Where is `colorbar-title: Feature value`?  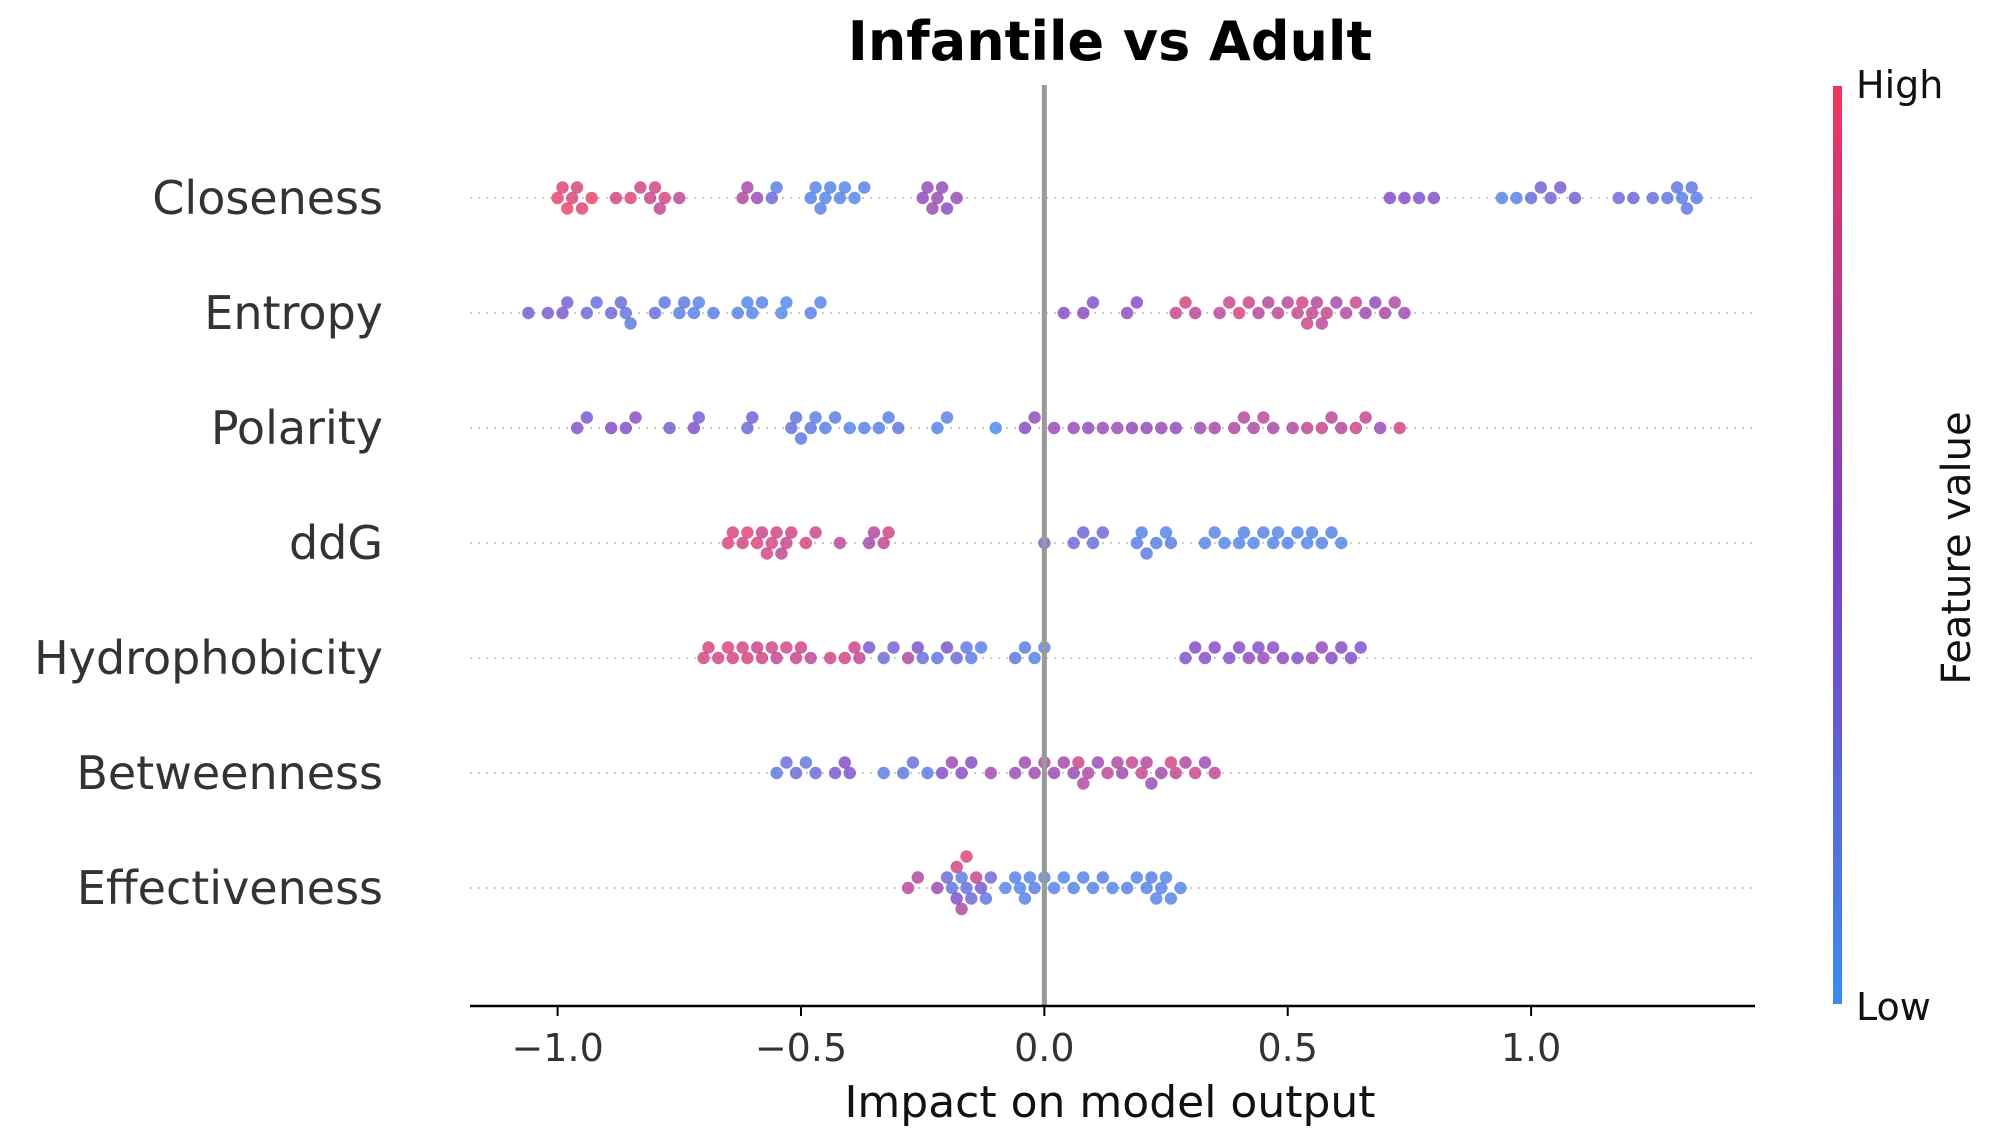 colorbar-title: Feature value is located at coordinates (1957, 547).